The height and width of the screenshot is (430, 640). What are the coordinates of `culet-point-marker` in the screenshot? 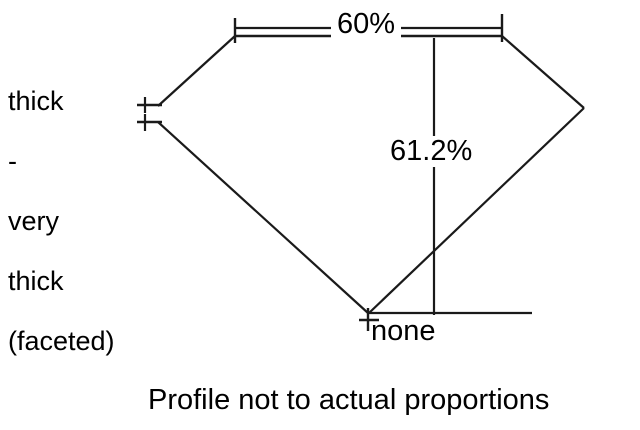 It's located at (369, 319).